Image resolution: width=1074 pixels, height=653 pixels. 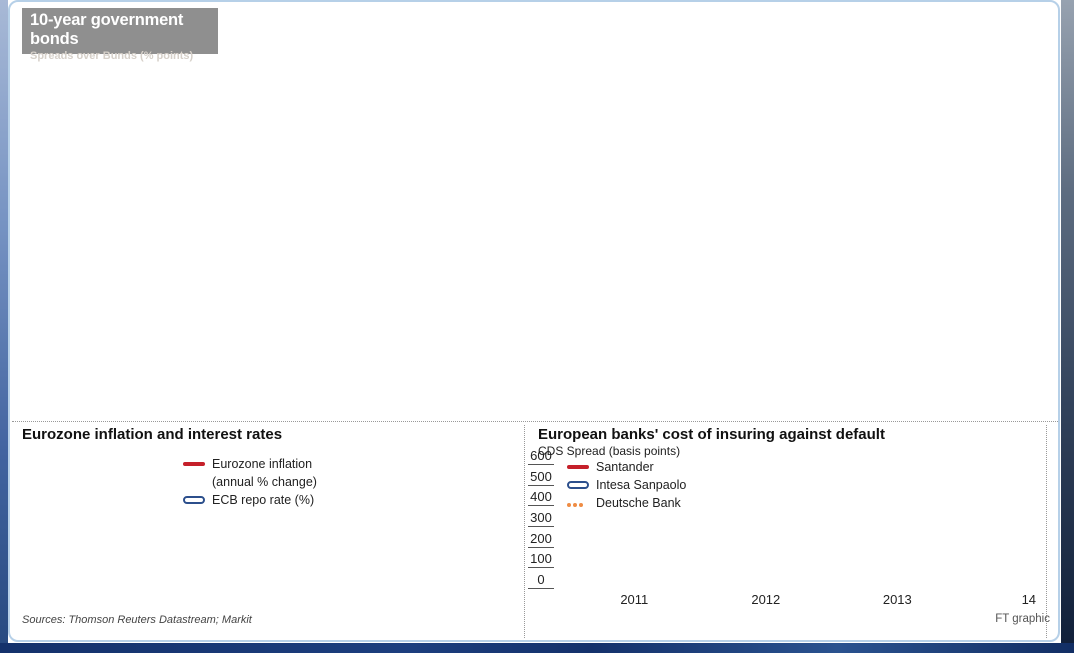 I want to click on ft-credit: FT graphic, so click(x=1022, y=619).